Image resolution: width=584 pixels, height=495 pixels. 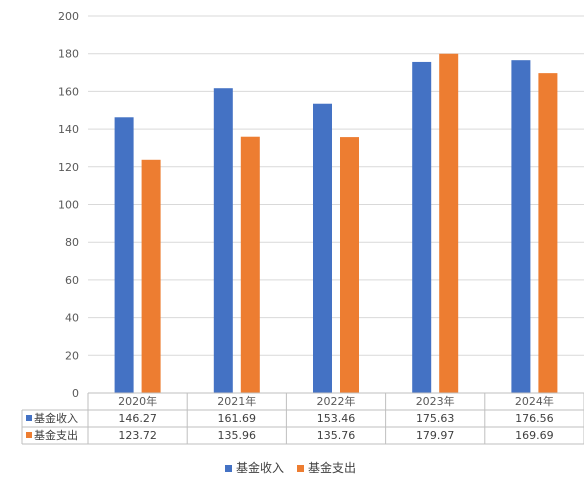 What do you see at coordinates (237, 435) in the screenshot?
I see `table-value: 135.96` at bounding box center [237, 435].